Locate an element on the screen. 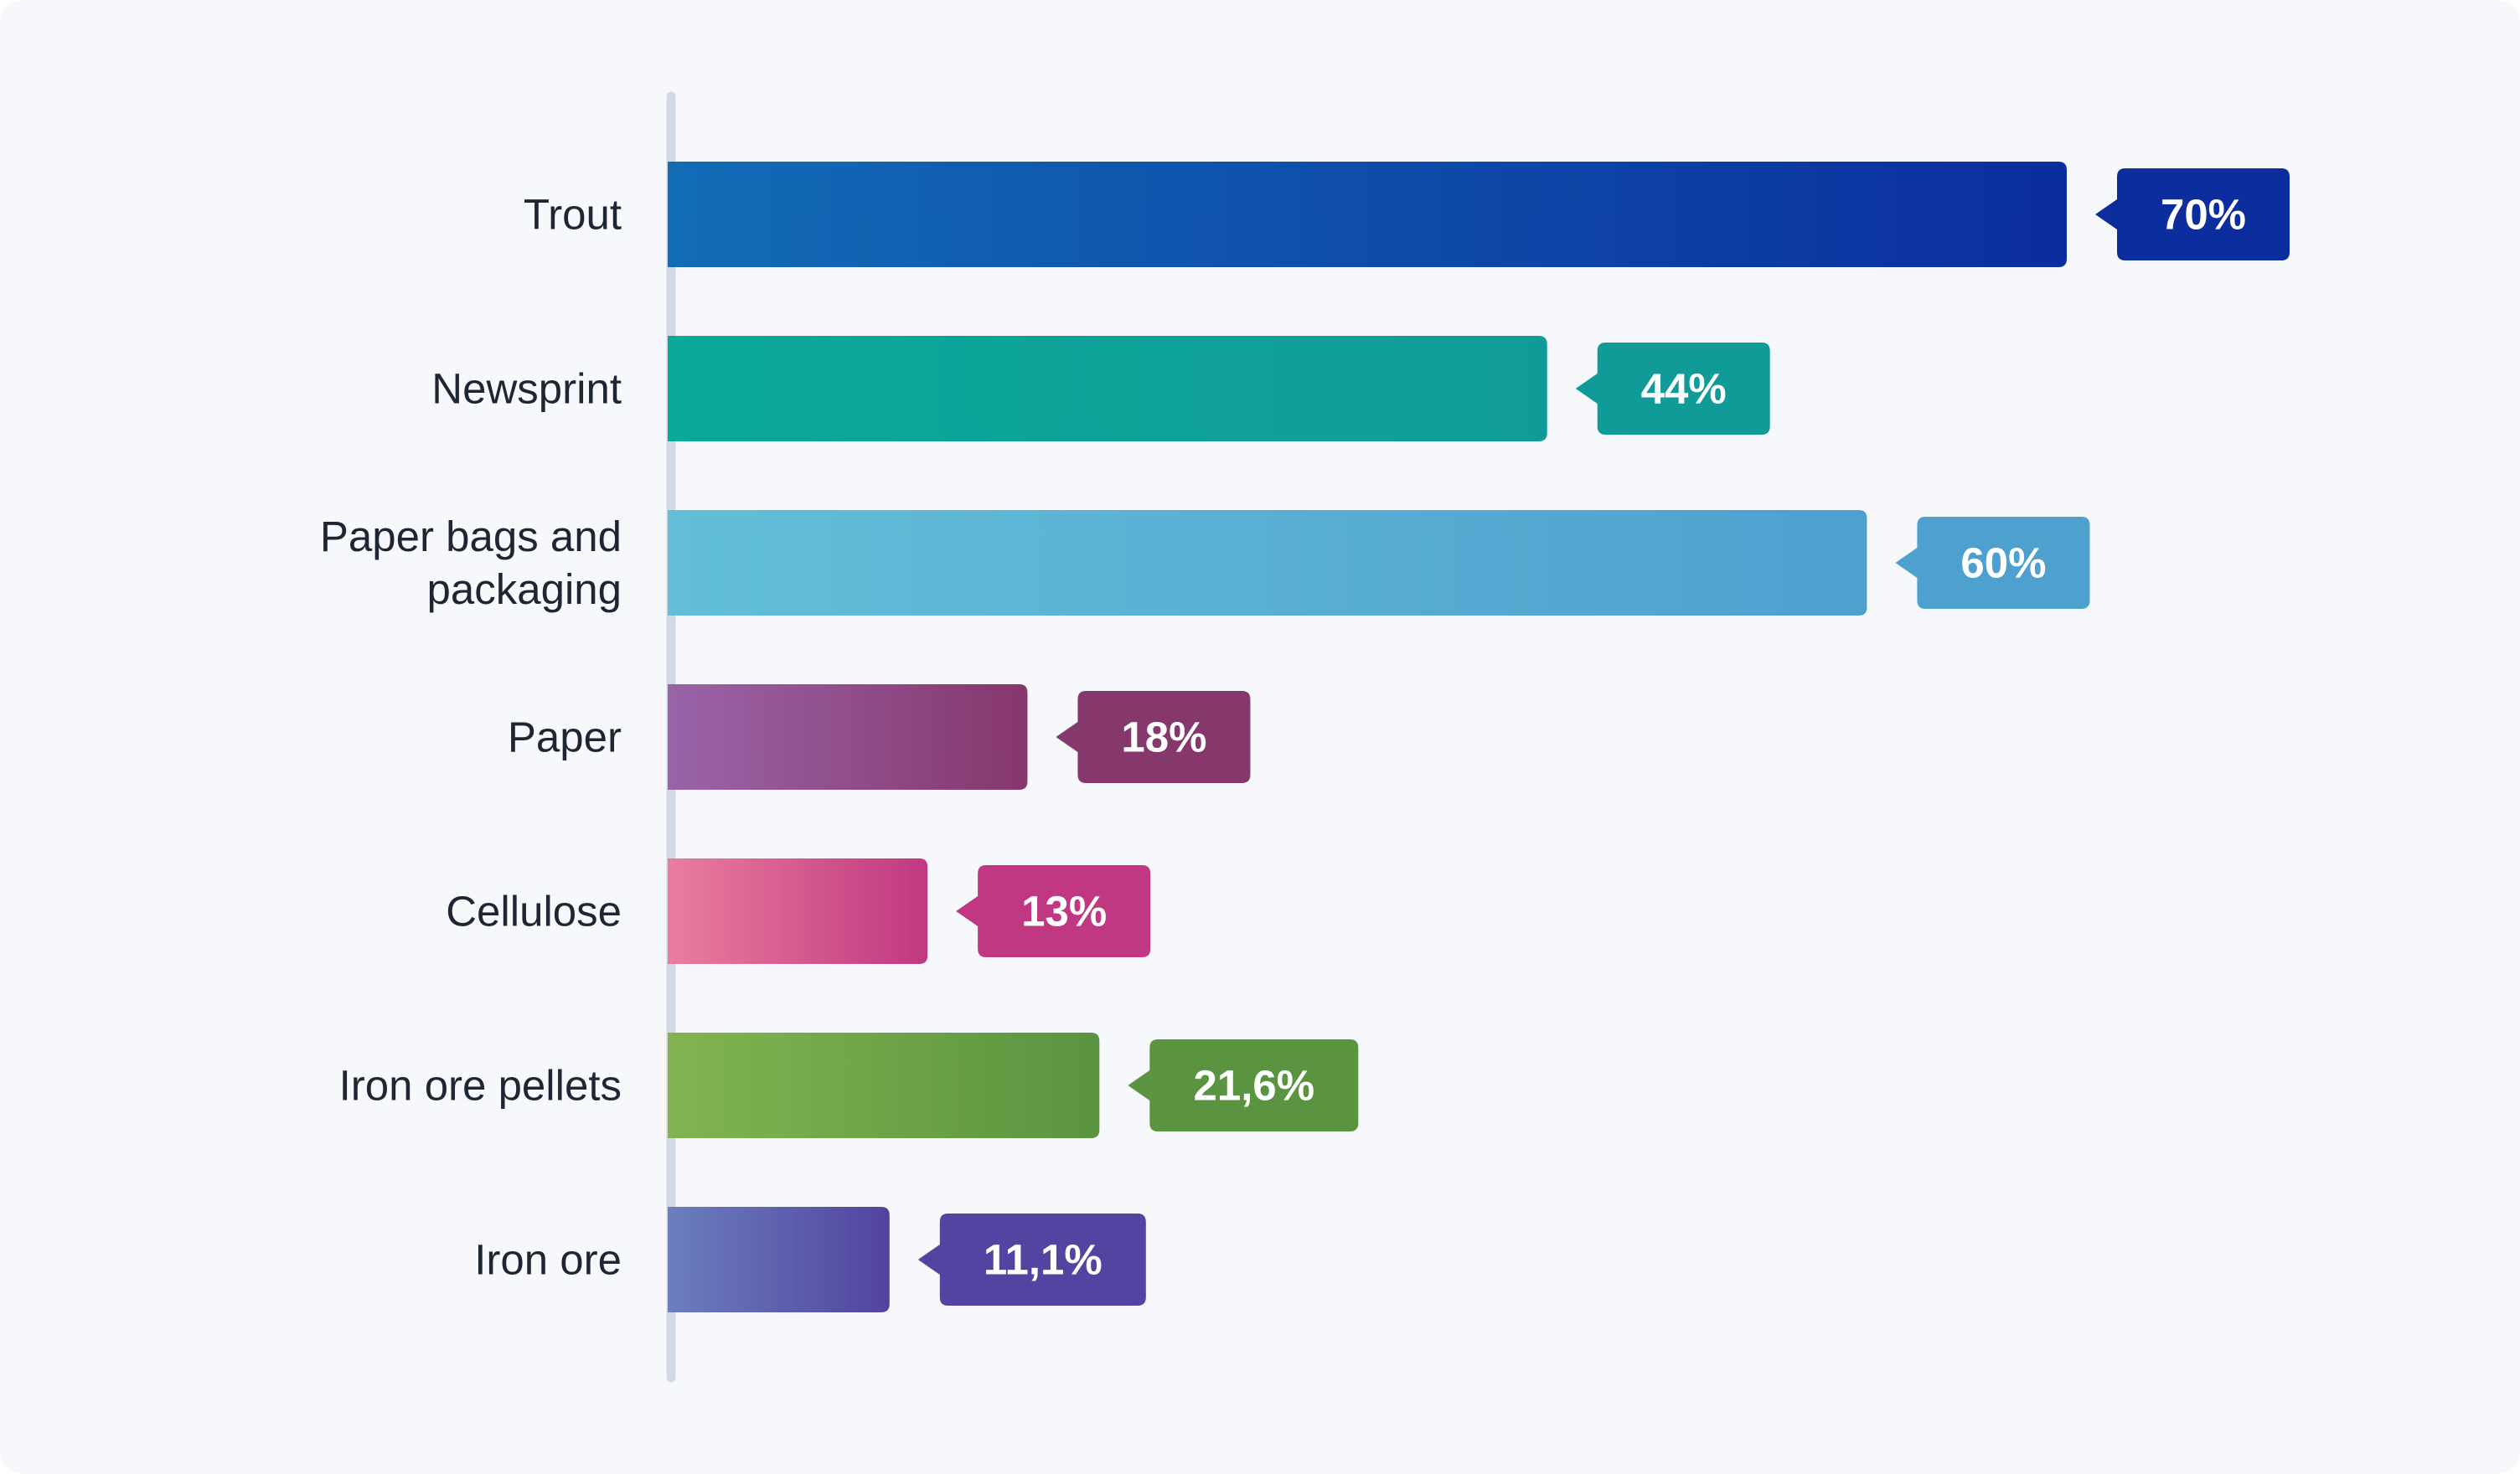 This screenshot has width=2520, height=1474. category-label-1: Newsprint is located at coordinates (526, 389).